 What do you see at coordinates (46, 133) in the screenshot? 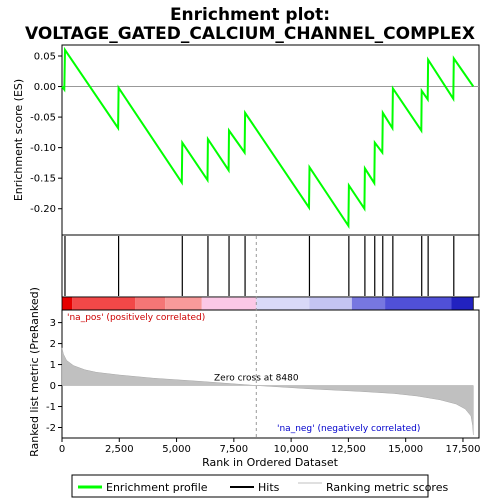
I see `es-y-axis: 0.05 0.00 -0.05 -0.10 -0.15 -0.20` at bounding box center [46, 133].